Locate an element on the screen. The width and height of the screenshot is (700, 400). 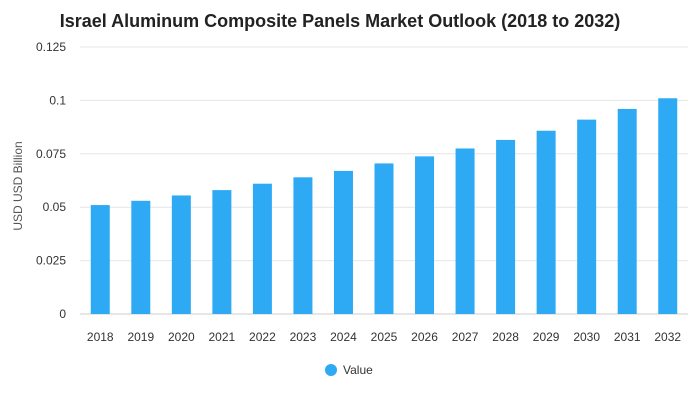
x-tick-label: 2030 is located at coordinates (586, 337).